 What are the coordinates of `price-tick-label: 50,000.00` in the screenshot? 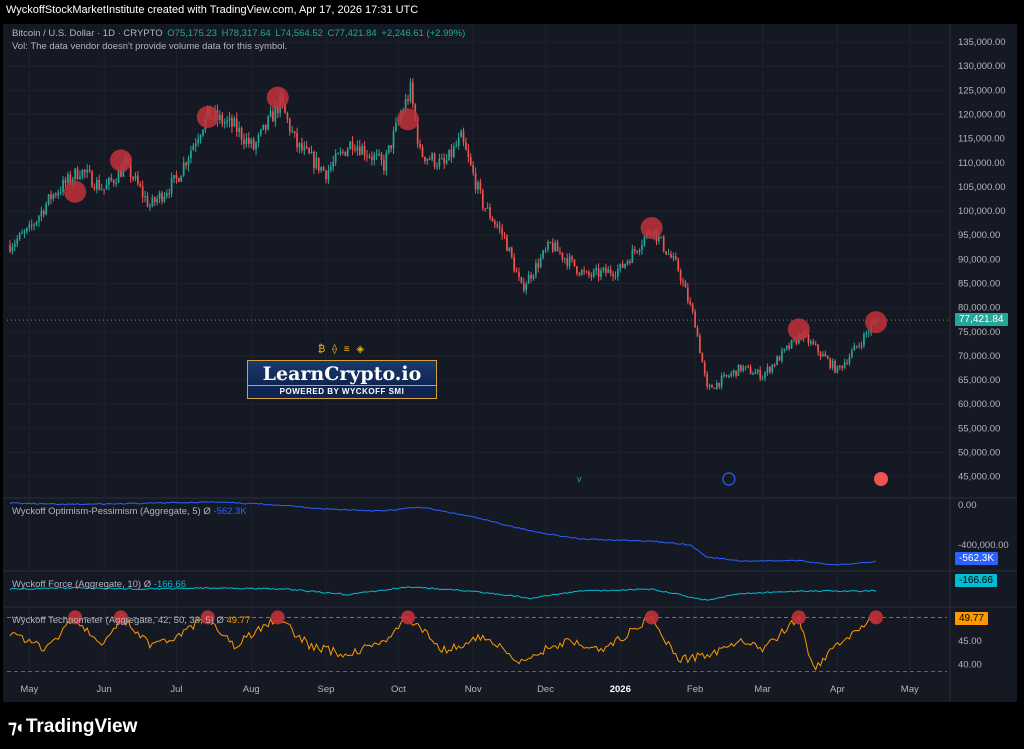 It's located at (979, 453).